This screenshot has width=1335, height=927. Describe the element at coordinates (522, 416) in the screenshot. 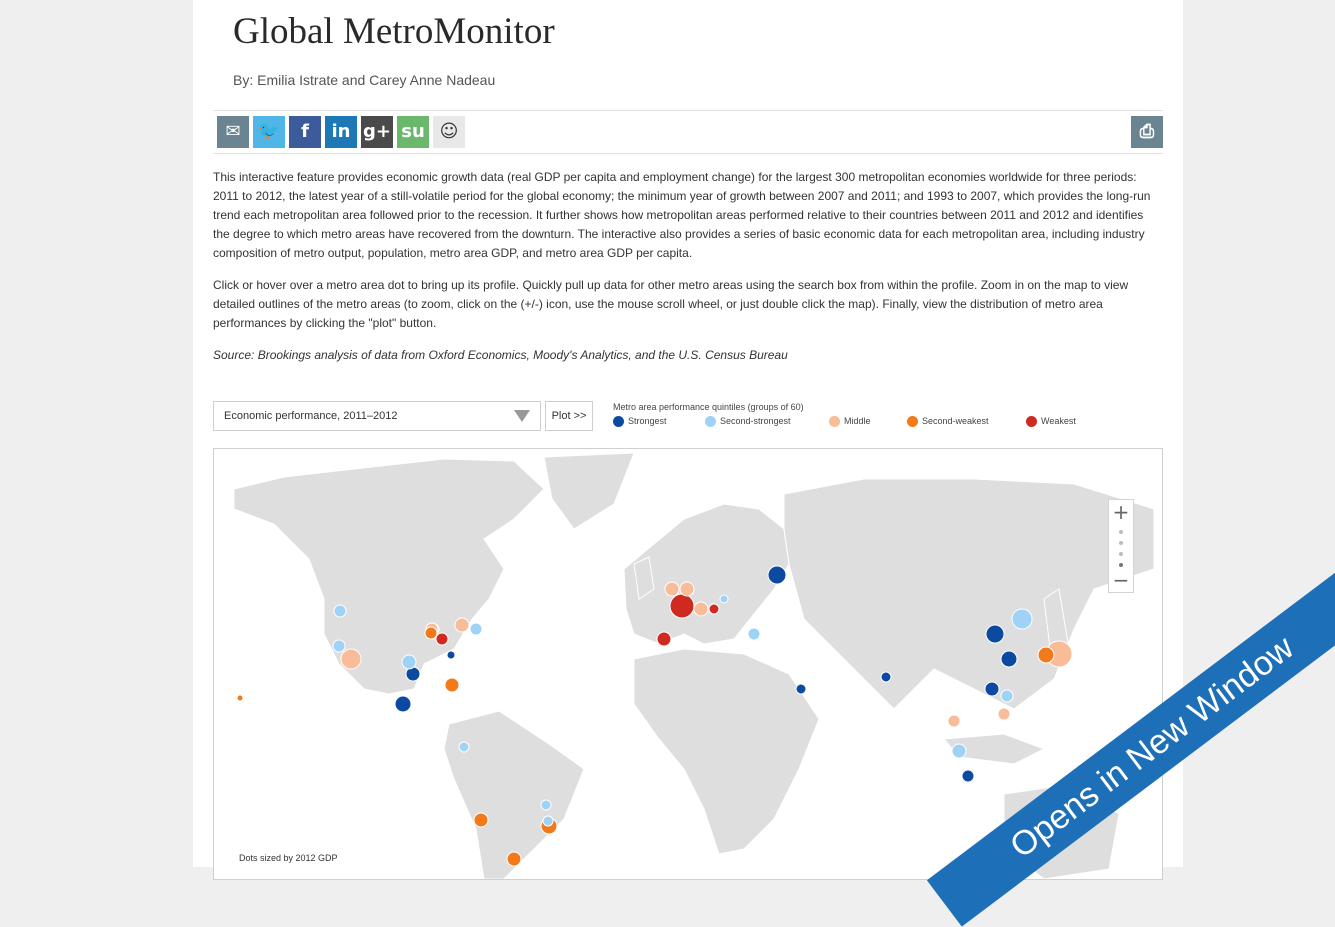

I see `chevron-down-icon` at that location.